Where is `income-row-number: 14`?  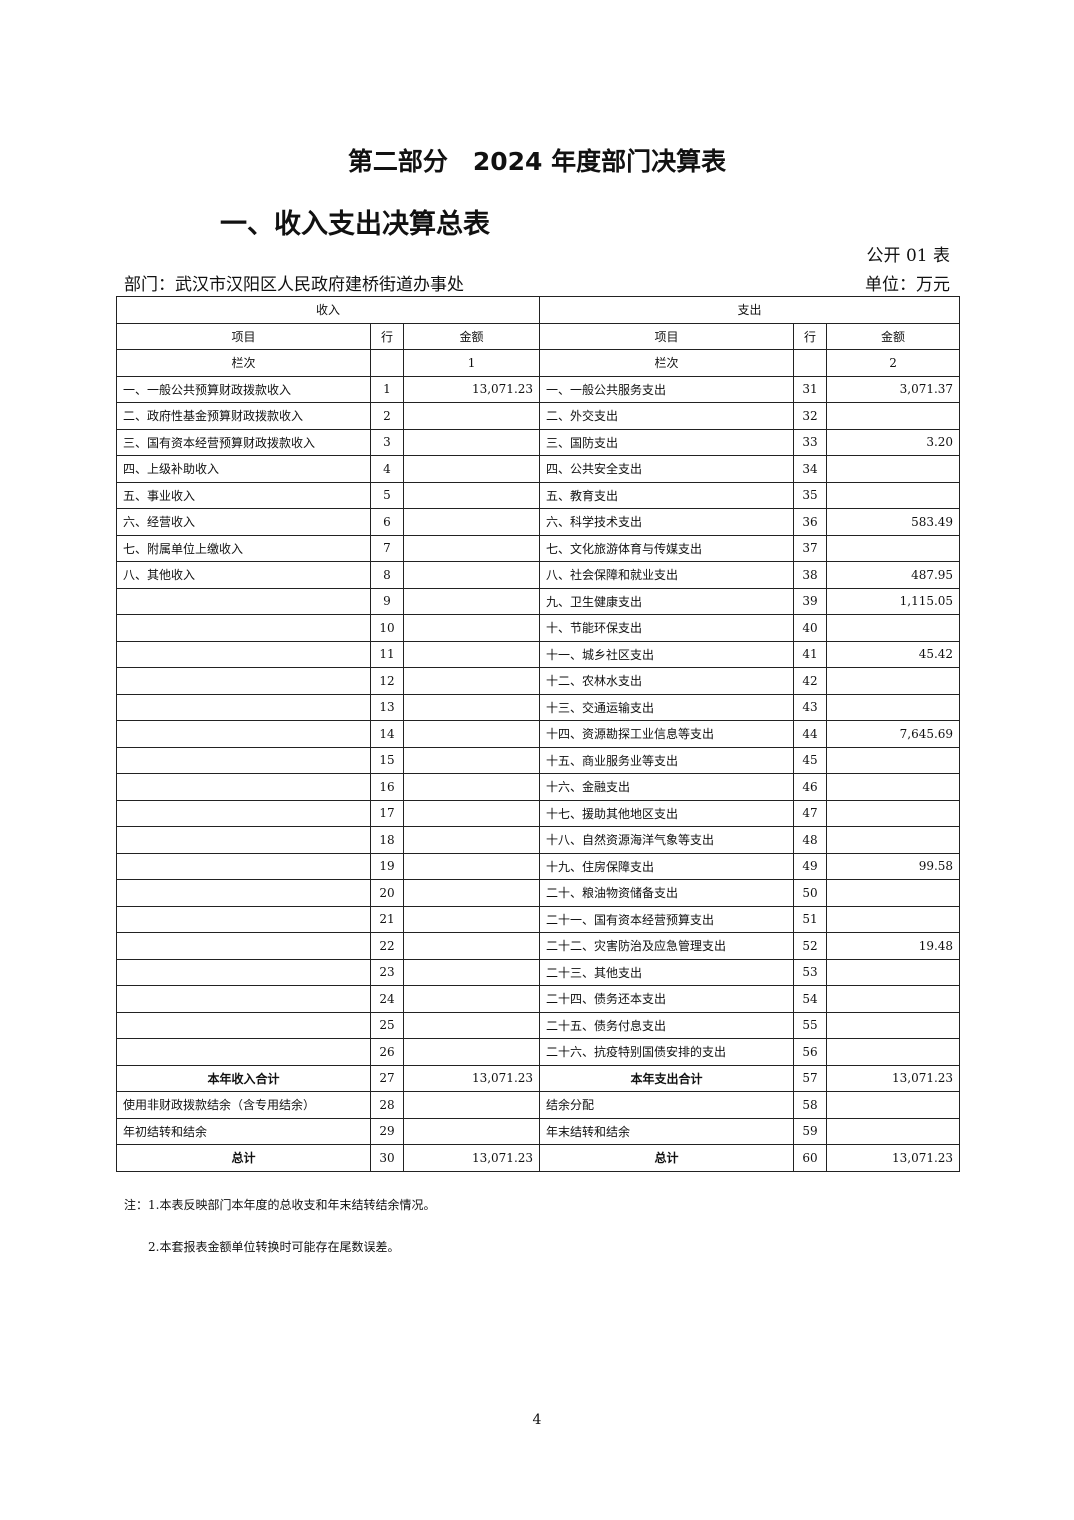
income-row-number: 14 is located at coordinates (387, 734).